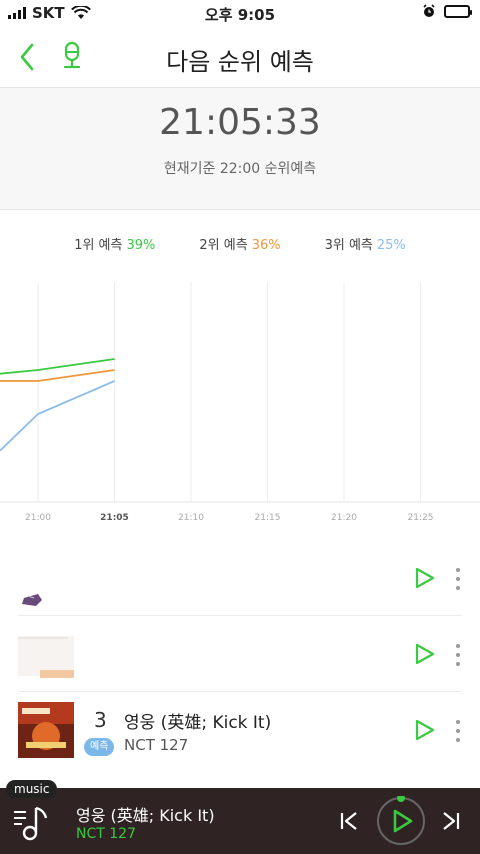 This screenshot has height=854, width=480. What do you see at coordinates (98, 245) in the screenshot?
I see `legend-label: 1위 예측` at bounding box center [98, 245].